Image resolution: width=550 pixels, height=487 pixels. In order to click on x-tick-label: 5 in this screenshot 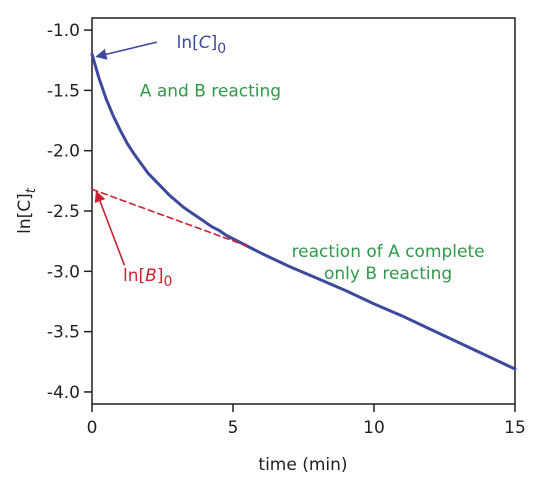, I will do `click(233, 428)`.